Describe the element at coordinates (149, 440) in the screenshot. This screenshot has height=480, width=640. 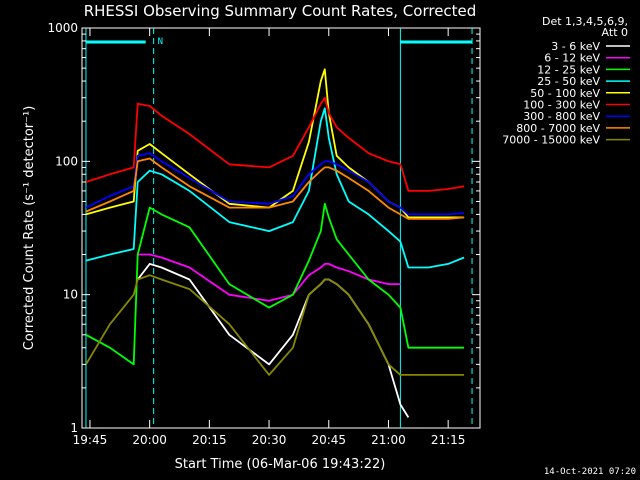
I see `x-tick-label: 20:00` at that location.